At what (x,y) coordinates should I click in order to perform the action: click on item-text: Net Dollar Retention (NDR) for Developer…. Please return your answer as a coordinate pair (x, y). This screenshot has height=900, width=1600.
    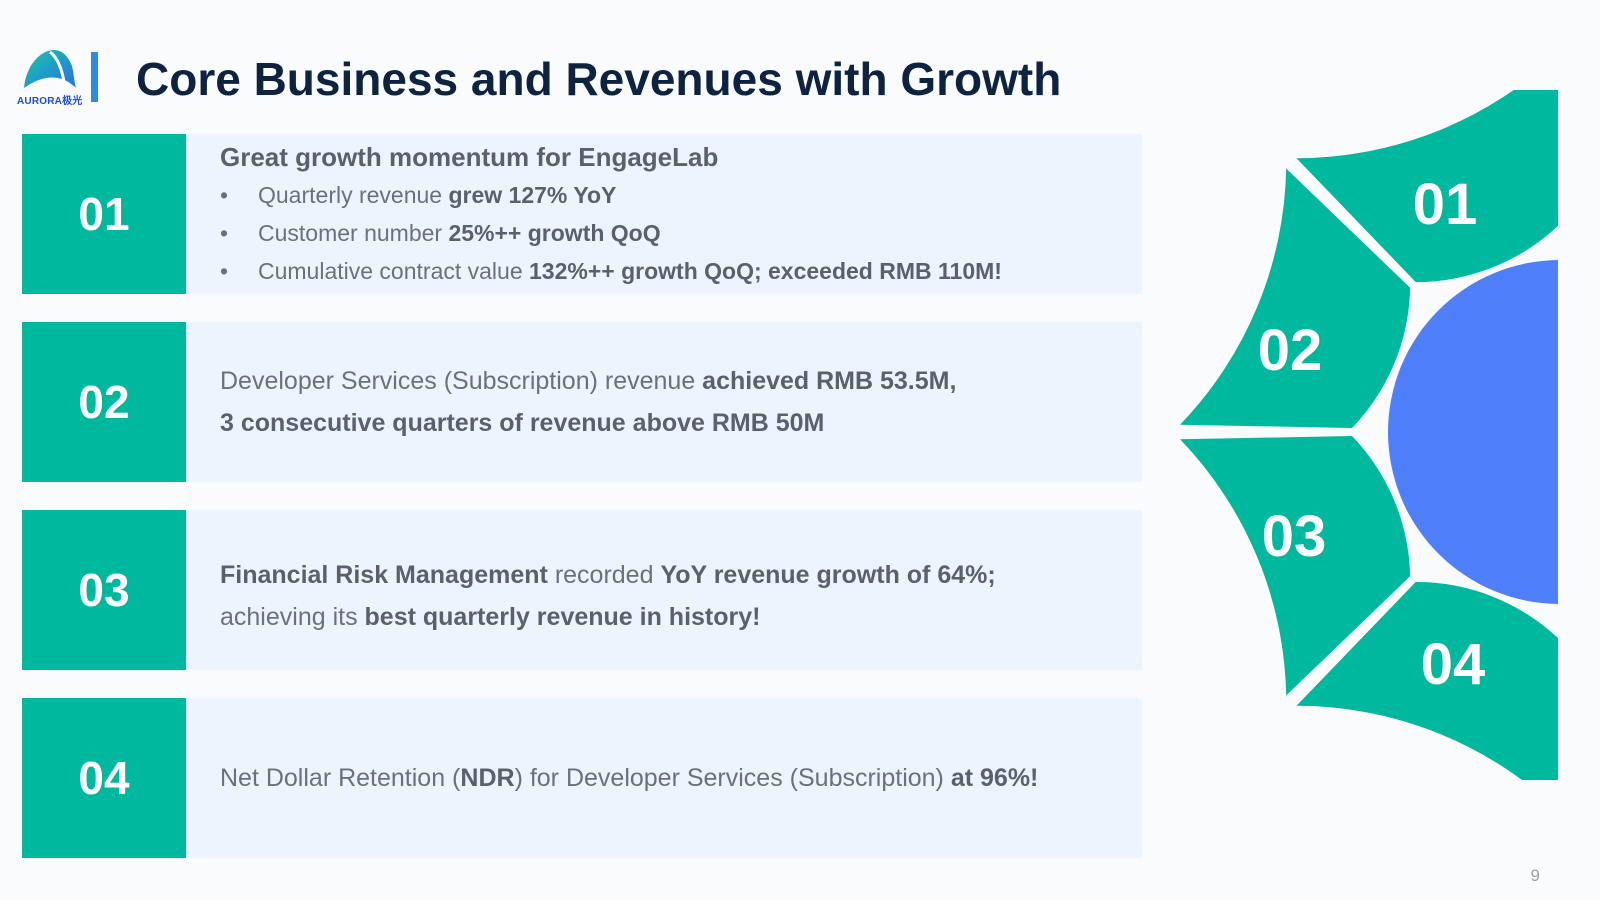
    Looking at the image, I should click on (629, 778).